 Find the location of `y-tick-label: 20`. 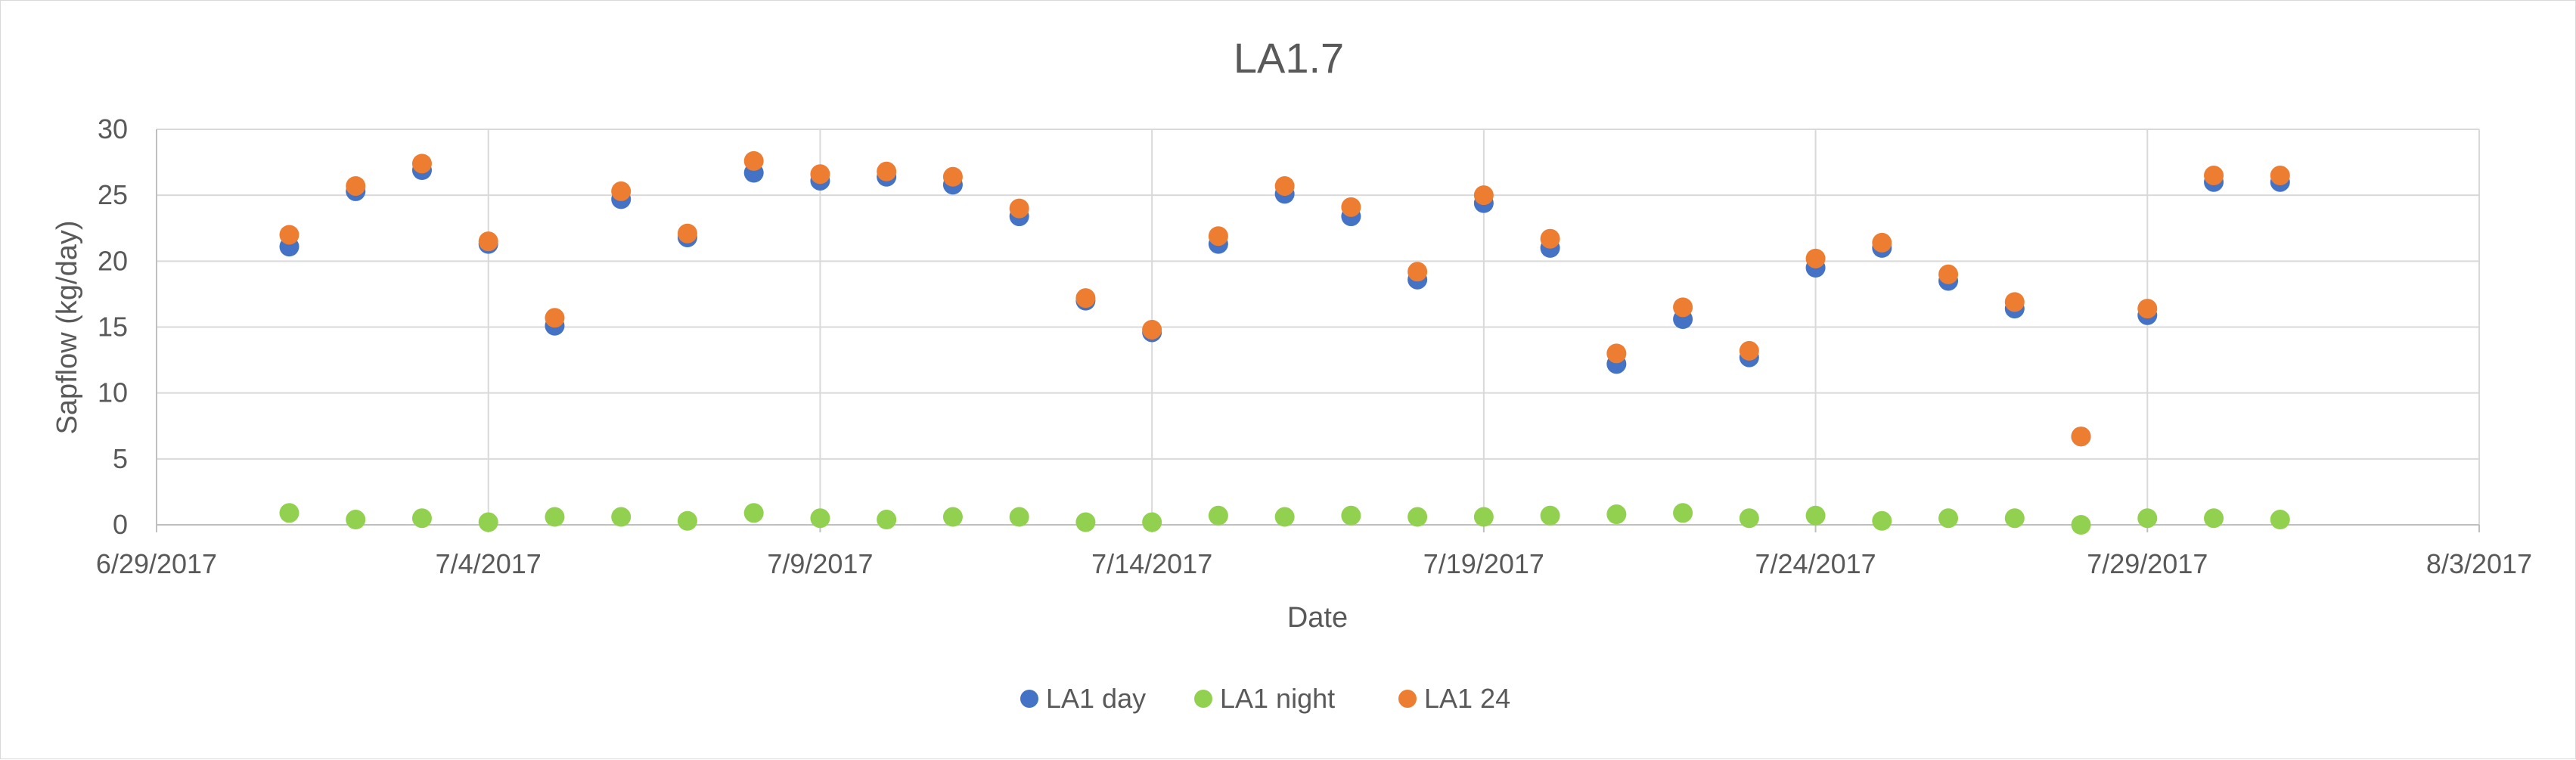

y-tick-label: 20 is located at coordinates (113, 260).